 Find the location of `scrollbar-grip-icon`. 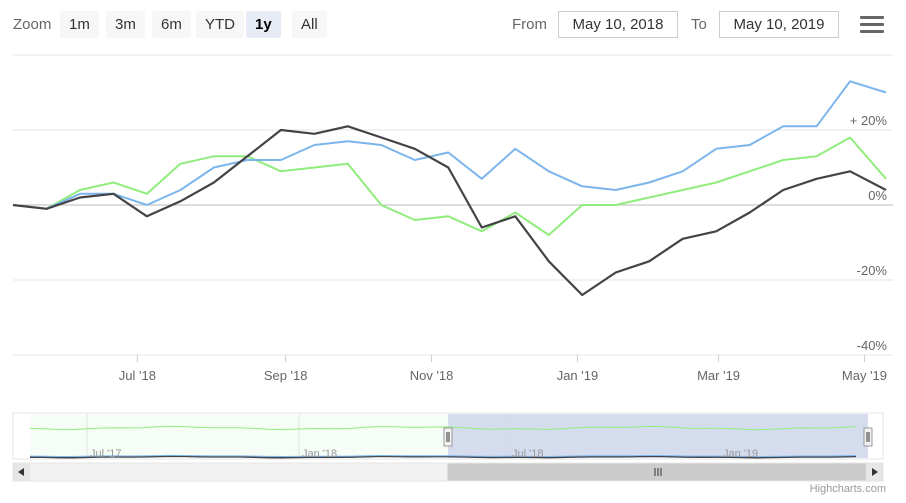

scrollbar-grip-icon is located at coordinates (658, 472).